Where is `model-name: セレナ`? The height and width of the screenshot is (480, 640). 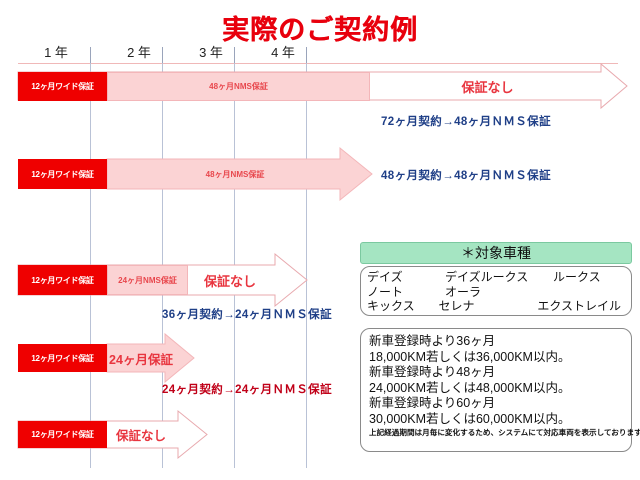 model-name: セレナ is located at coordinates (456, 306).